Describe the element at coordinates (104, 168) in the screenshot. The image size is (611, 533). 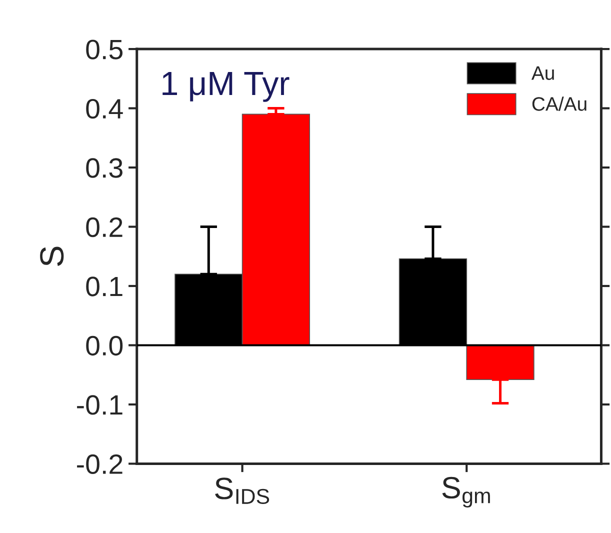
I see `y-tick-label: 0.3` at that location.